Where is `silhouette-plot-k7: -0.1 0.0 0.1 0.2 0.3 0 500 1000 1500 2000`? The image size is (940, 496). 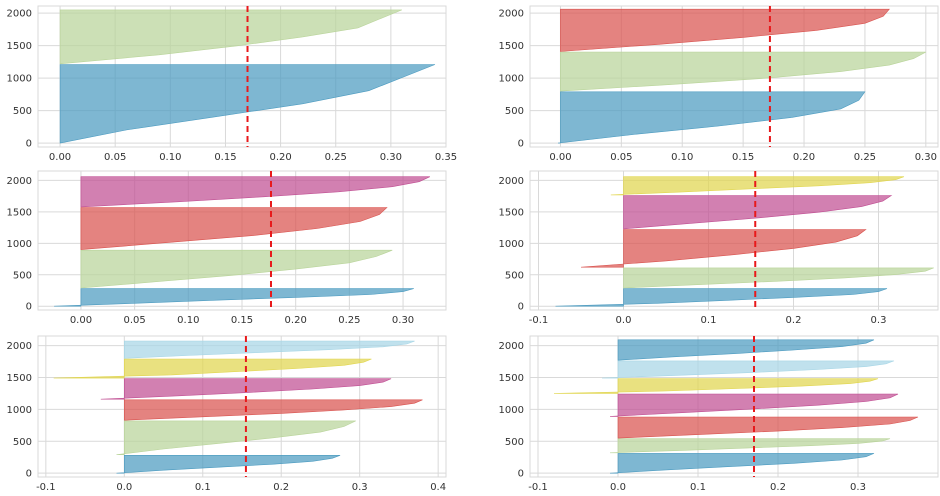 silhouette-plot-k7: -0.1 0.0 0.1 0.2 0.3 0 500 1000 1500 2000 is located at coordinates (719, 414).